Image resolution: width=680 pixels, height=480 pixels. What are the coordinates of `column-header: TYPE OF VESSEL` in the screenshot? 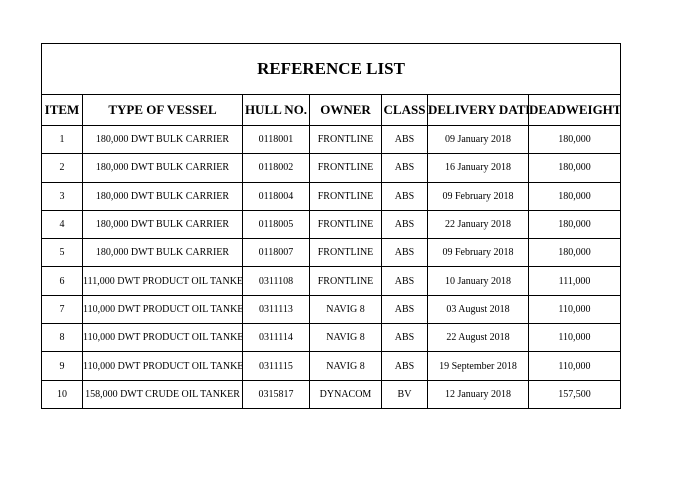 It's located at (162, 110).